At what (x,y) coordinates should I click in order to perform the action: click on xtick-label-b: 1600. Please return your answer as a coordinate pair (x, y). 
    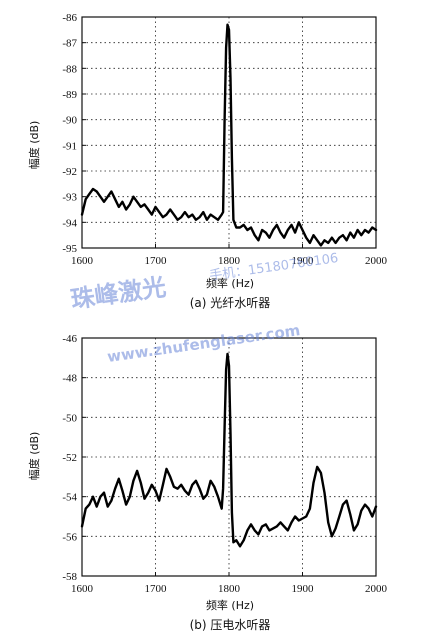
    Looking at the image, I should click on (82, 589).